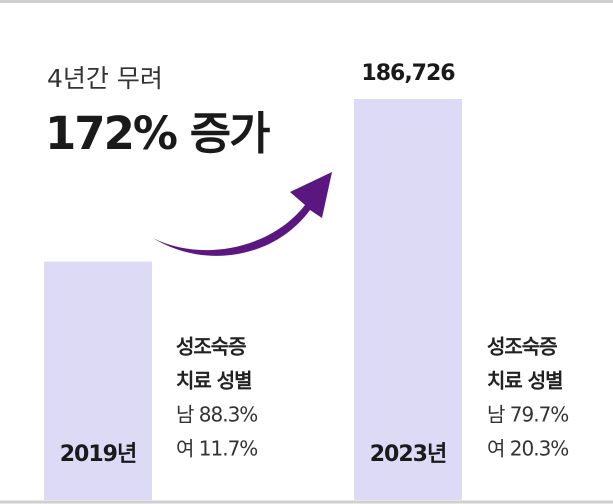 The width and height of the screenshot is (613, 504). Describe the element at coordinates (216, 415) in the screenshot. I see `note-line: 남 88.3%` at that location.